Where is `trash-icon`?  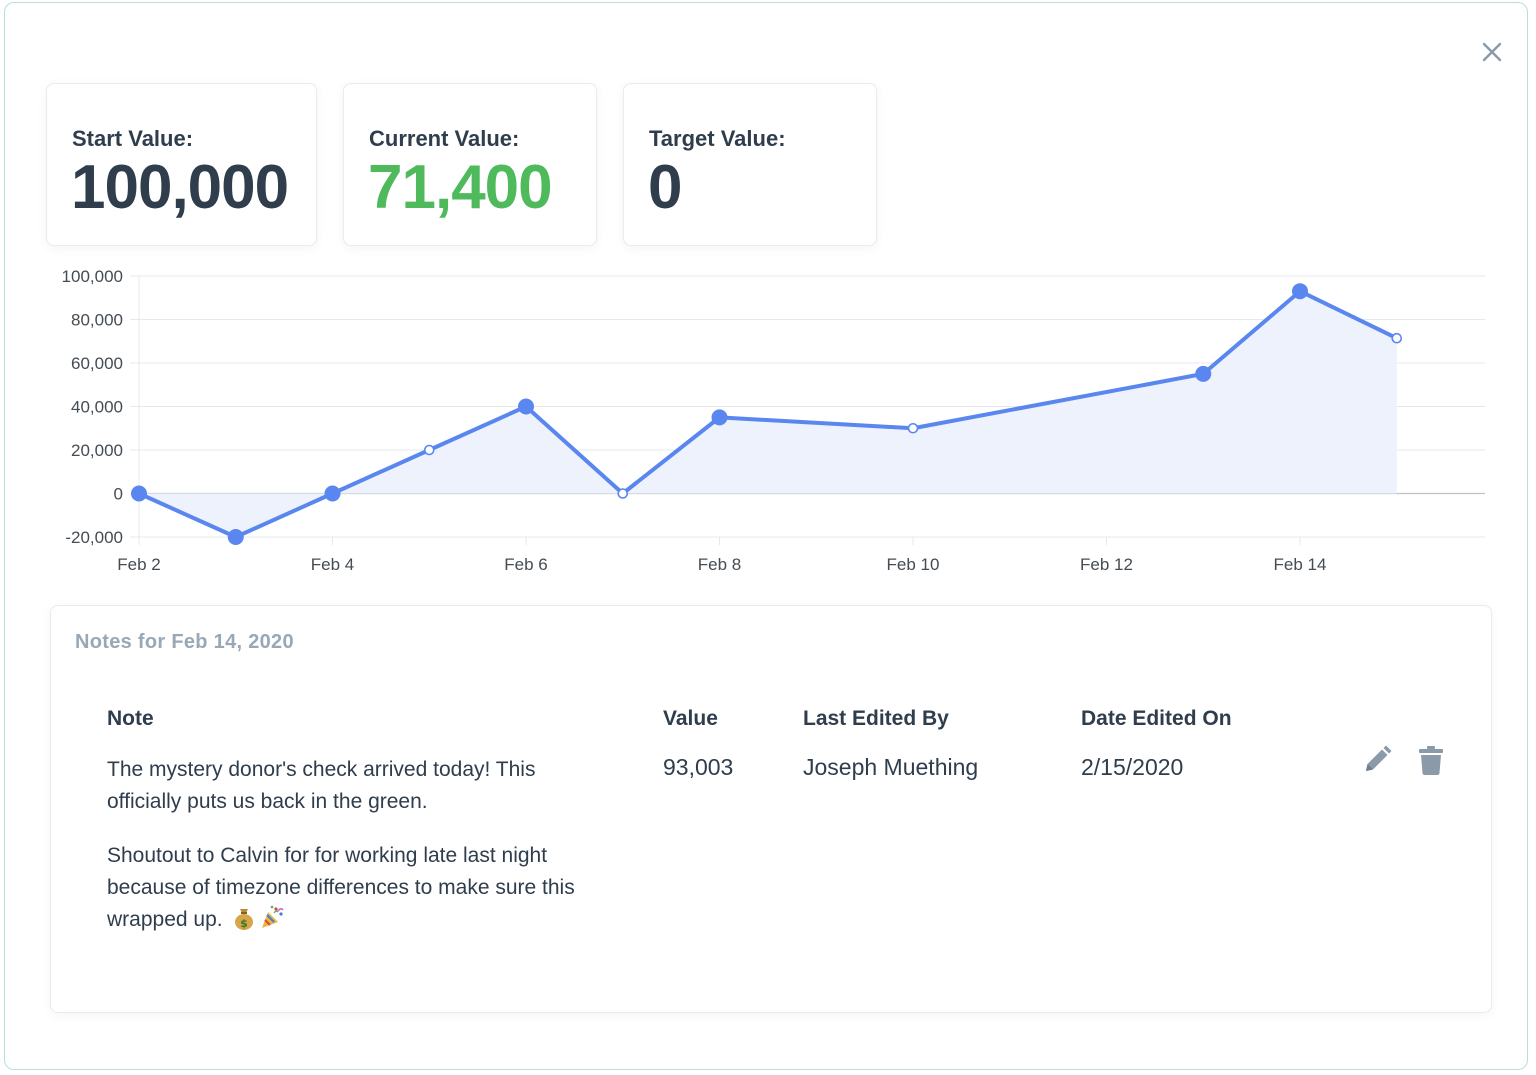
trash-icon is located at coordinates (1431, 762).